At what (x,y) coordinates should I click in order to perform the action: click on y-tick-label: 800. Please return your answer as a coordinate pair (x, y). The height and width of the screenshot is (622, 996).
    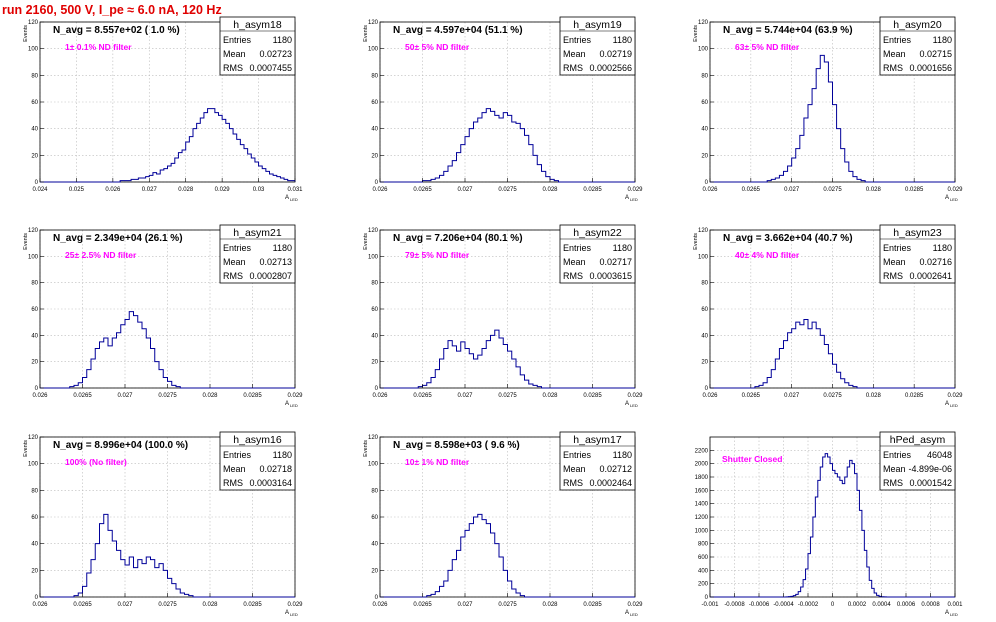
    Looking at the image, I should click on (703, 545).